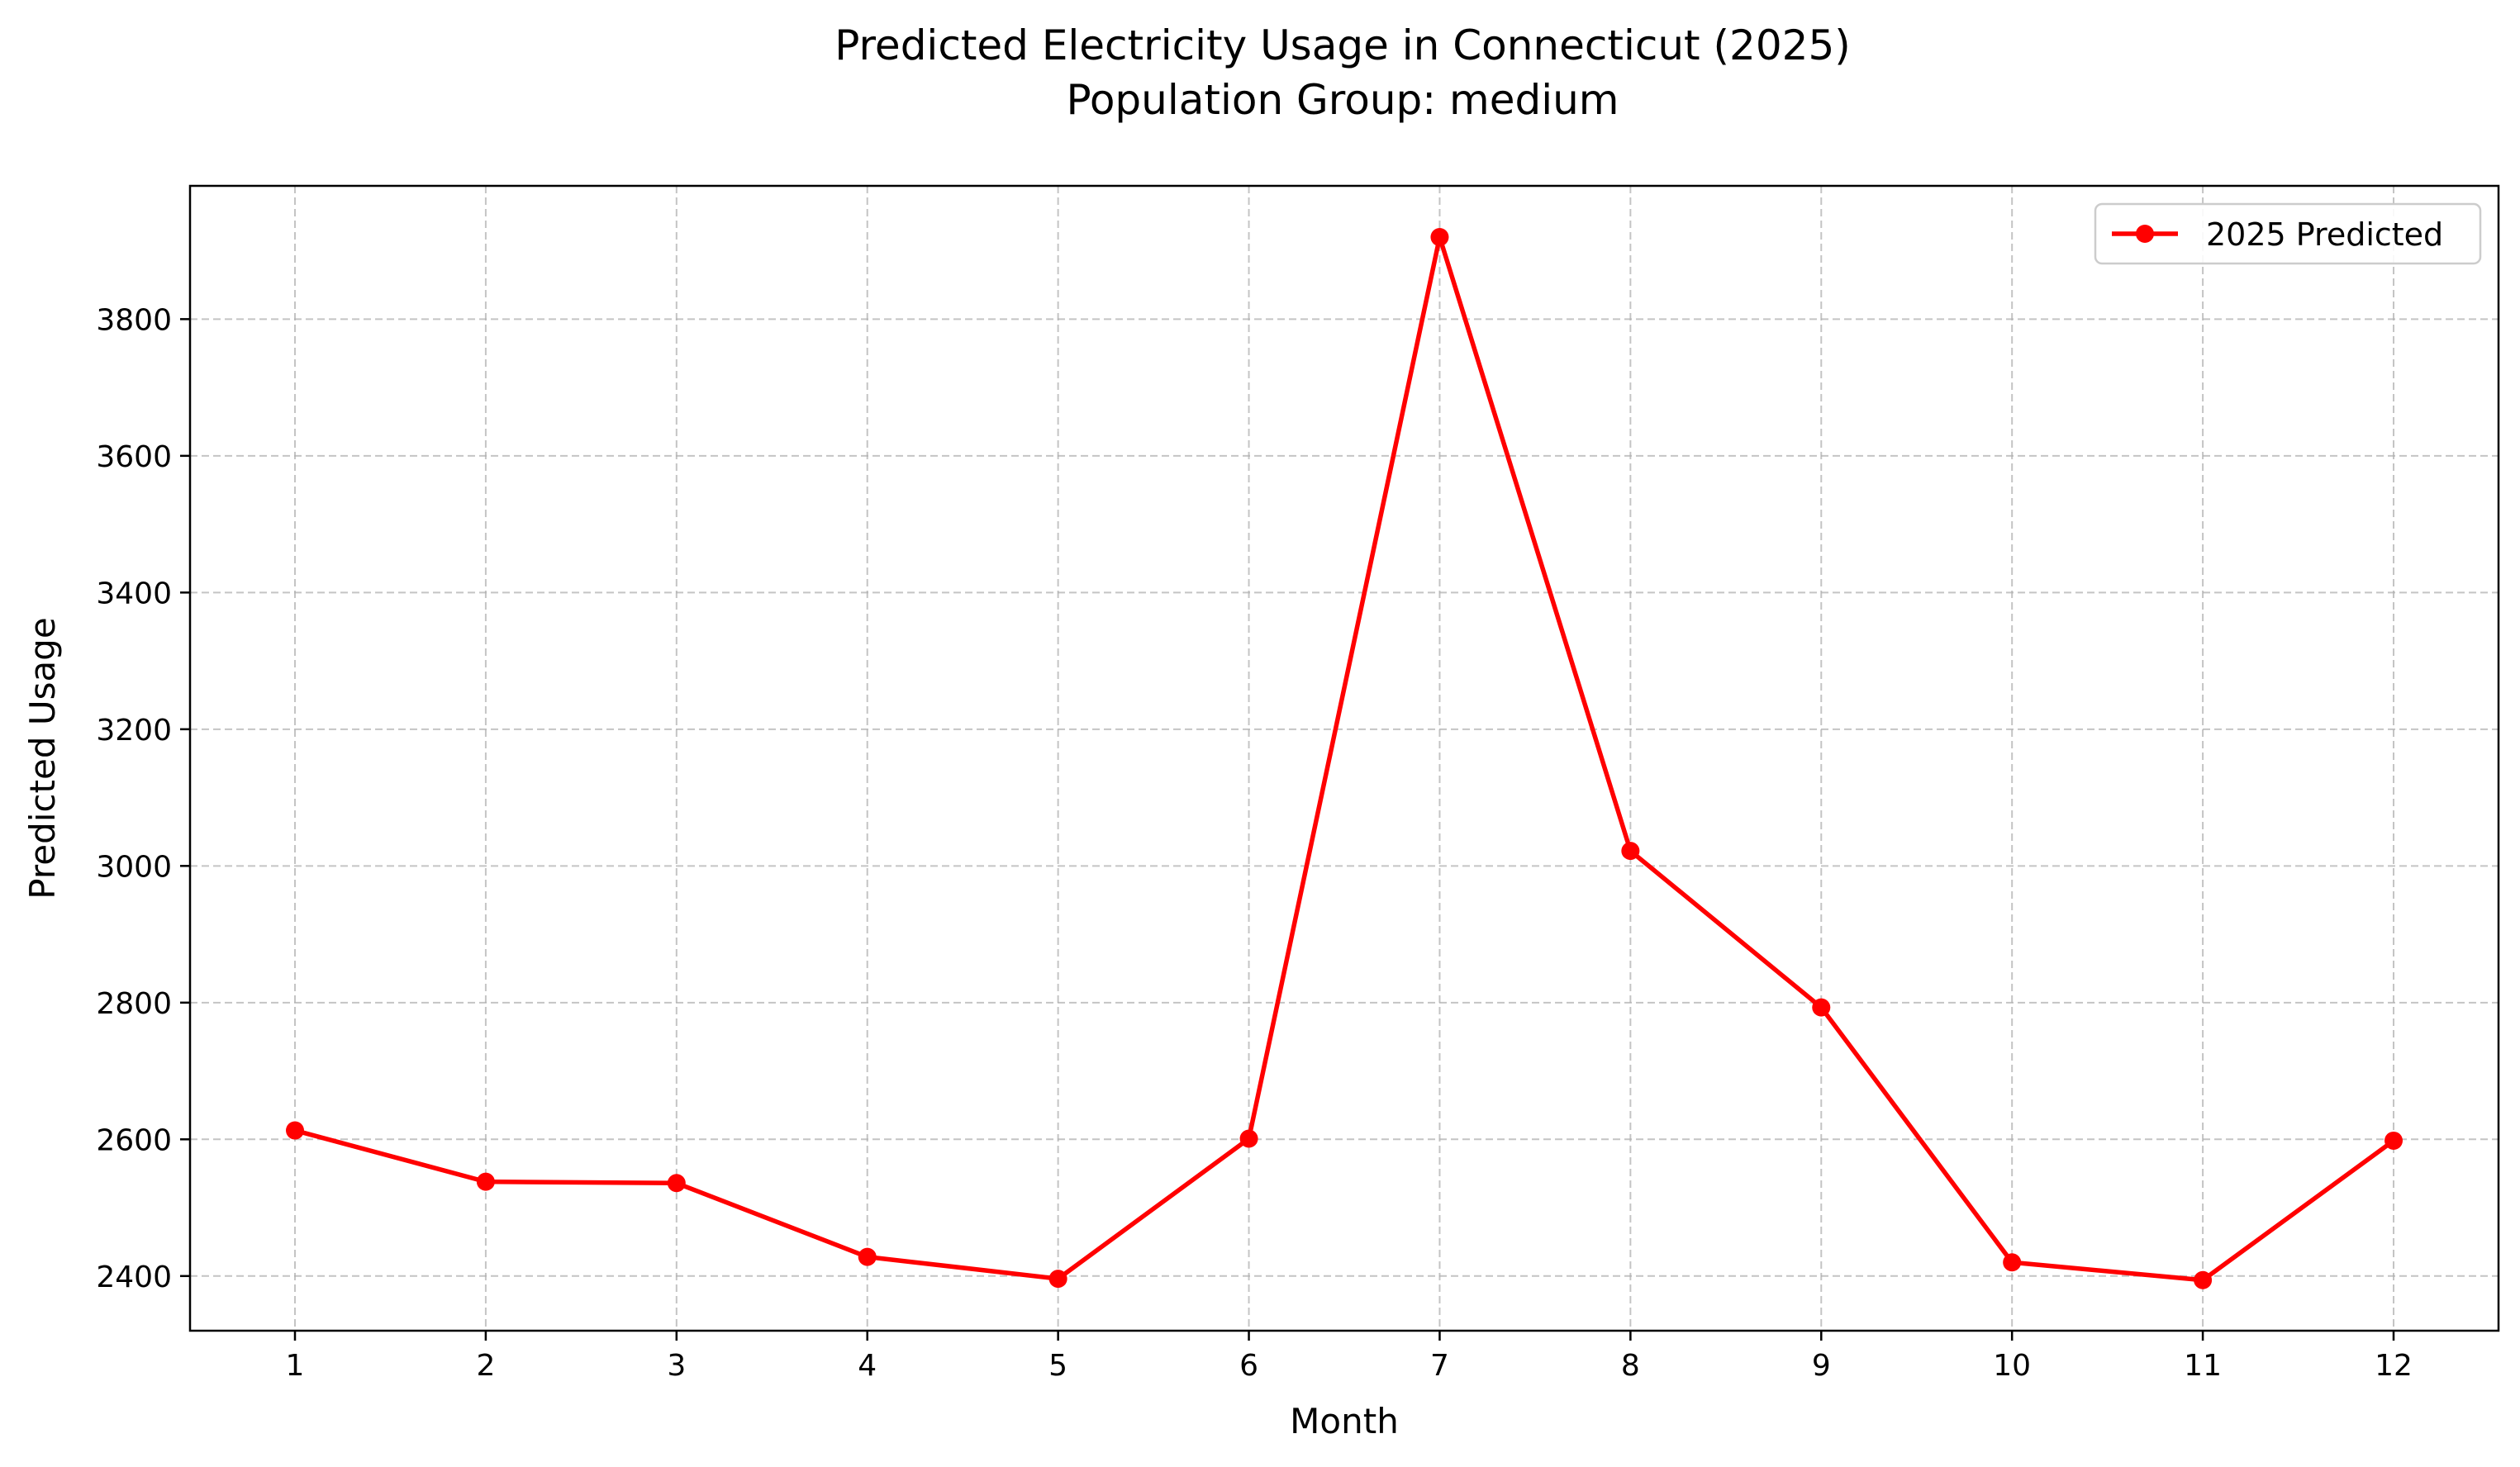  What do you see at coordinates (2324, 234) in the screenshot?
I see `legend-label: 2025 Predicted` at bounding box center [2324, 234].